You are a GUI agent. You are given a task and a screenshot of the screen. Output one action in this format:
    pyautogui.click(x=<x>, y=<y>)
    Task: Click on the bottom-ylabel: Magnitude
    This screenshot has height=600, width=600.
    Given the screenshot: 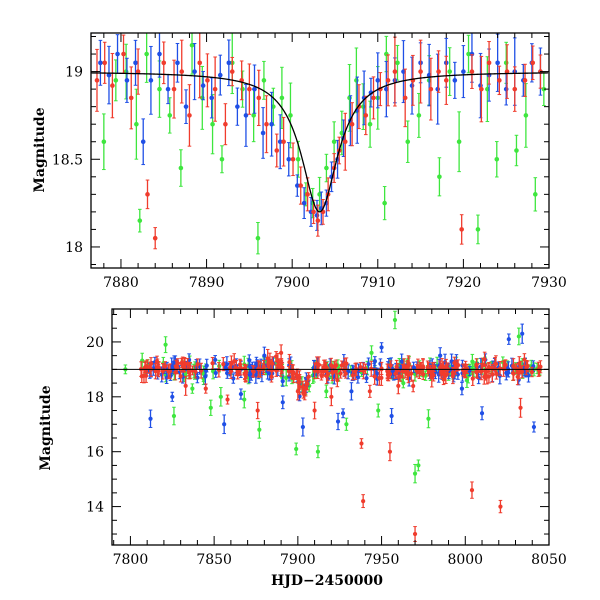 What is the action you would take?
    pyautogui.click(x=46, y=427)
    